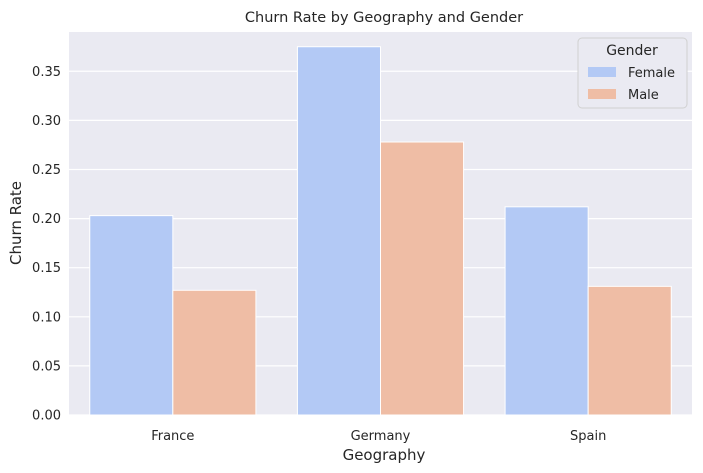  What do you see at coordinates (46, 72) in the screenshot?
I see `y-tick-label: 0.35` at bounding box center [46, 72].